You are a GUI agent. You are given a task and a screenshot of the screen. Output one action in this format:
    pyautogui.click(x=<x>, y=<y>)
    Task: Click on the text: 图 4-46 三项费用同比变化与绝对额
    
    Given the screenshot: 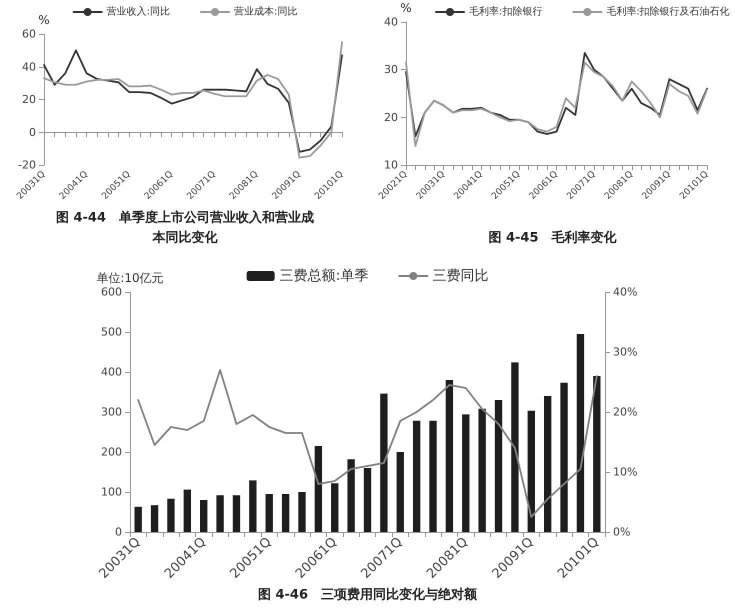 What is the action you would take?
    pyautogui.click(x=368, y=594)
    